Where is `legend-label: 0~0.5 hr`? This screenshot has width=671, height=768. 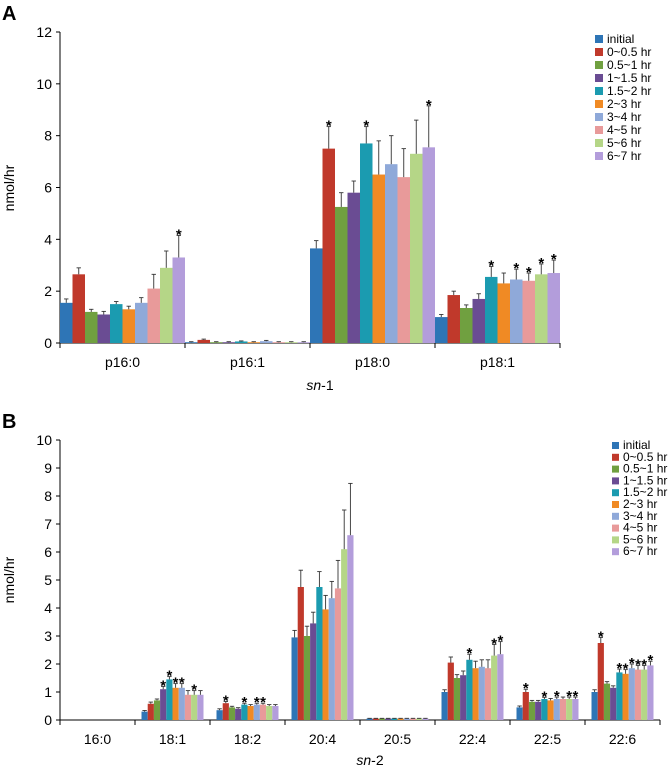
legend-label: 0~0.5 hr is located at coordinates (629, 52).